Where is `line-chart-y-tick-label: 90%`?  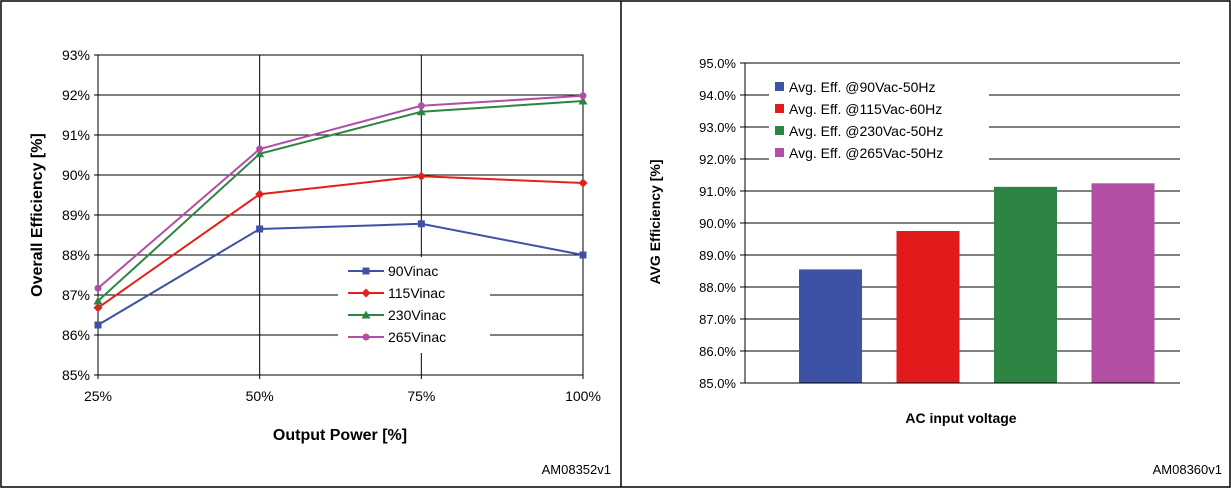
line-chart-y-tick-label: 90% is located at coordinates (76, 175).